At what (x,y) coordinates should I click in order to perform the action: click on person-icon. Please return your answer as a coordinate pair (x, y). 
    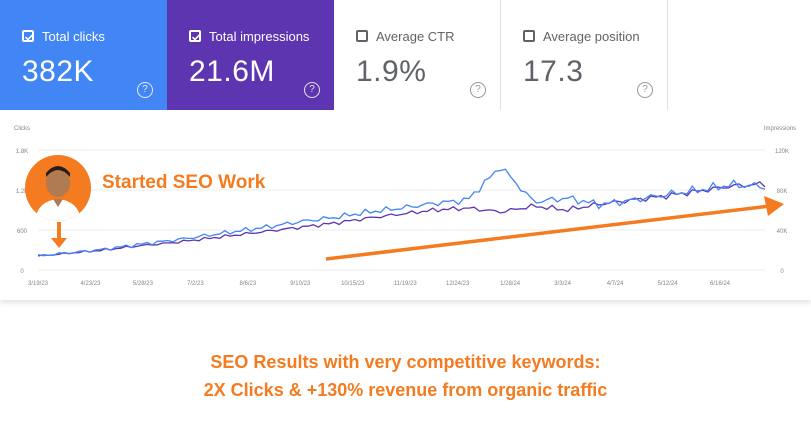
    Looking at the image, I should click on (58, 193).